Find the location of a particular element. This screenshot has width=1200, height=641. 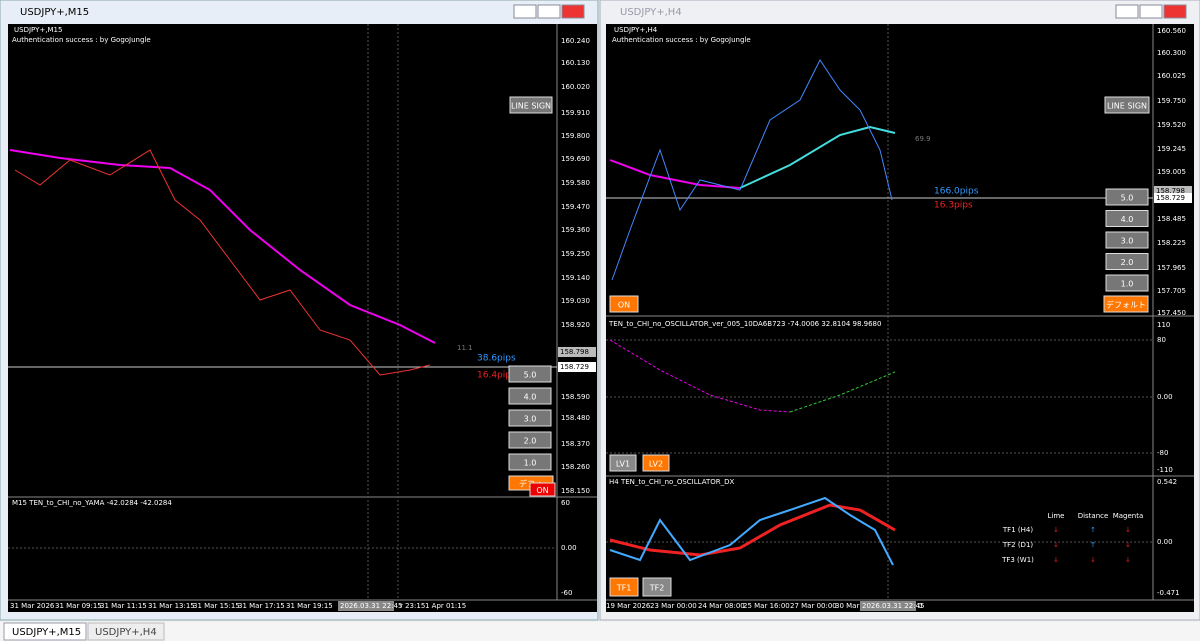

time-label: 30 Mar is located at coordinates (847, 606).